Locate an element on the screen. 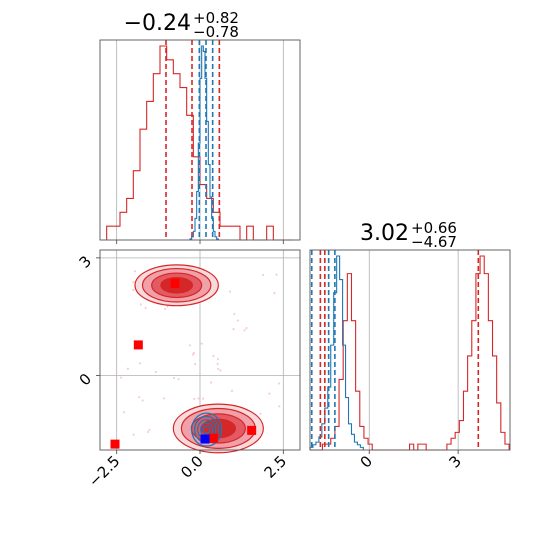 Image resolution: width=550 pixels, height=550 pixels. title-top: −0.24 is located at coordinates (157, 23).